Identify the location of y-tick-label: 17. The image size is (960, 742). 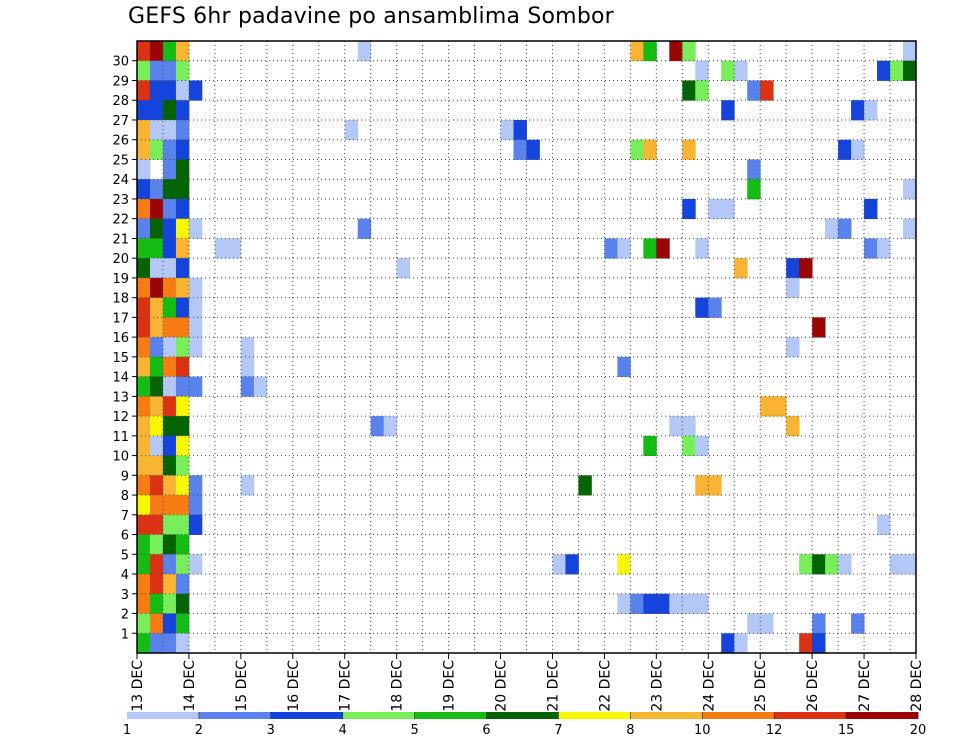
(120, 318).